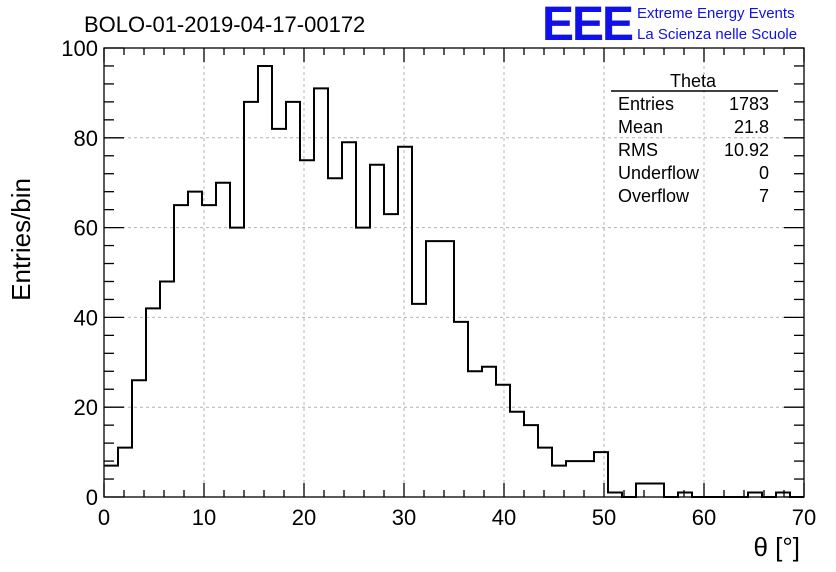 This screenshot has height=572, width=836. Describe the element at coordinates (86, 407) in the screenshot. I see `y-tick-label: 20` at that location.